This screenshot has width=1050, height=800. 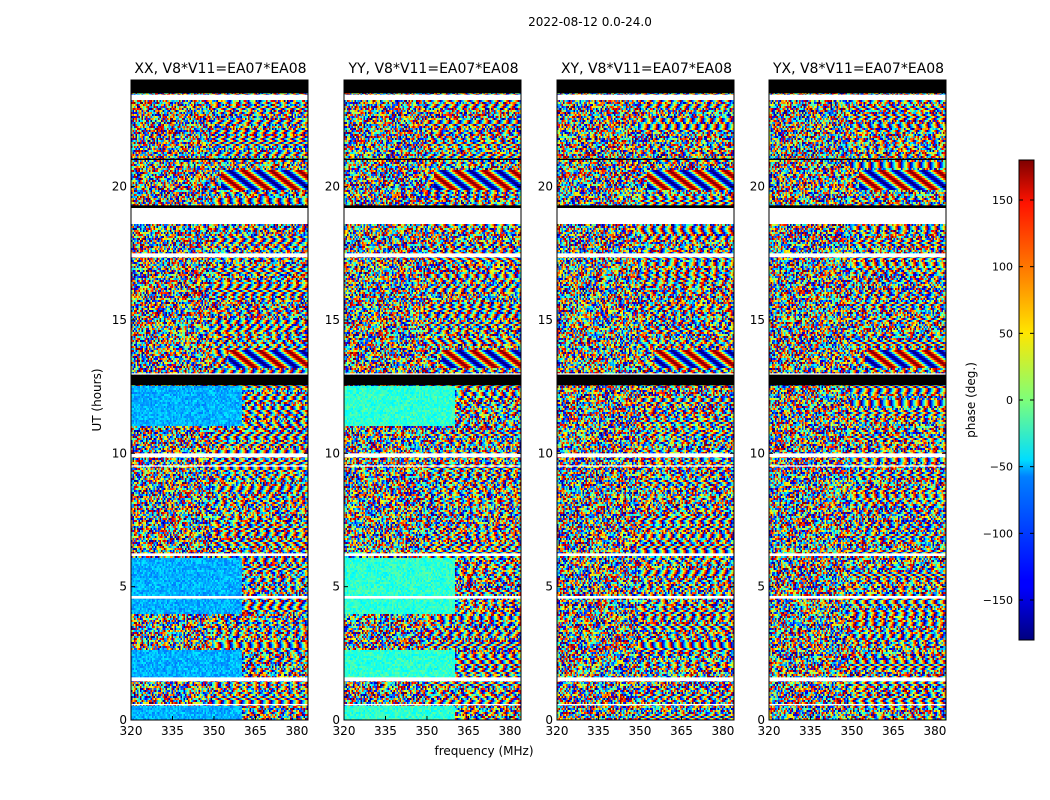 What do you see at coordinates (858, 69) in the screenshot?
I see `panel-title: YX, V8*V11=EA07*EA08` at bounding box center [858, 69].